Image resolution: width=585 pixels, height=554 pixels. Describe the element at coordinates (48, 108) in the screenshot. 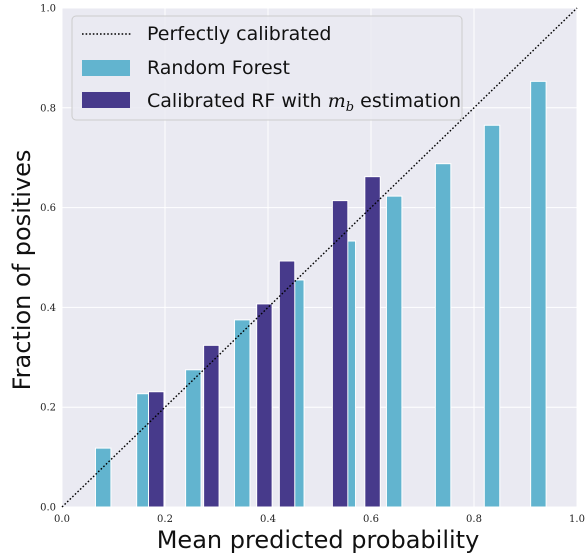

I see `y-tick-label: 0.8` at that location.